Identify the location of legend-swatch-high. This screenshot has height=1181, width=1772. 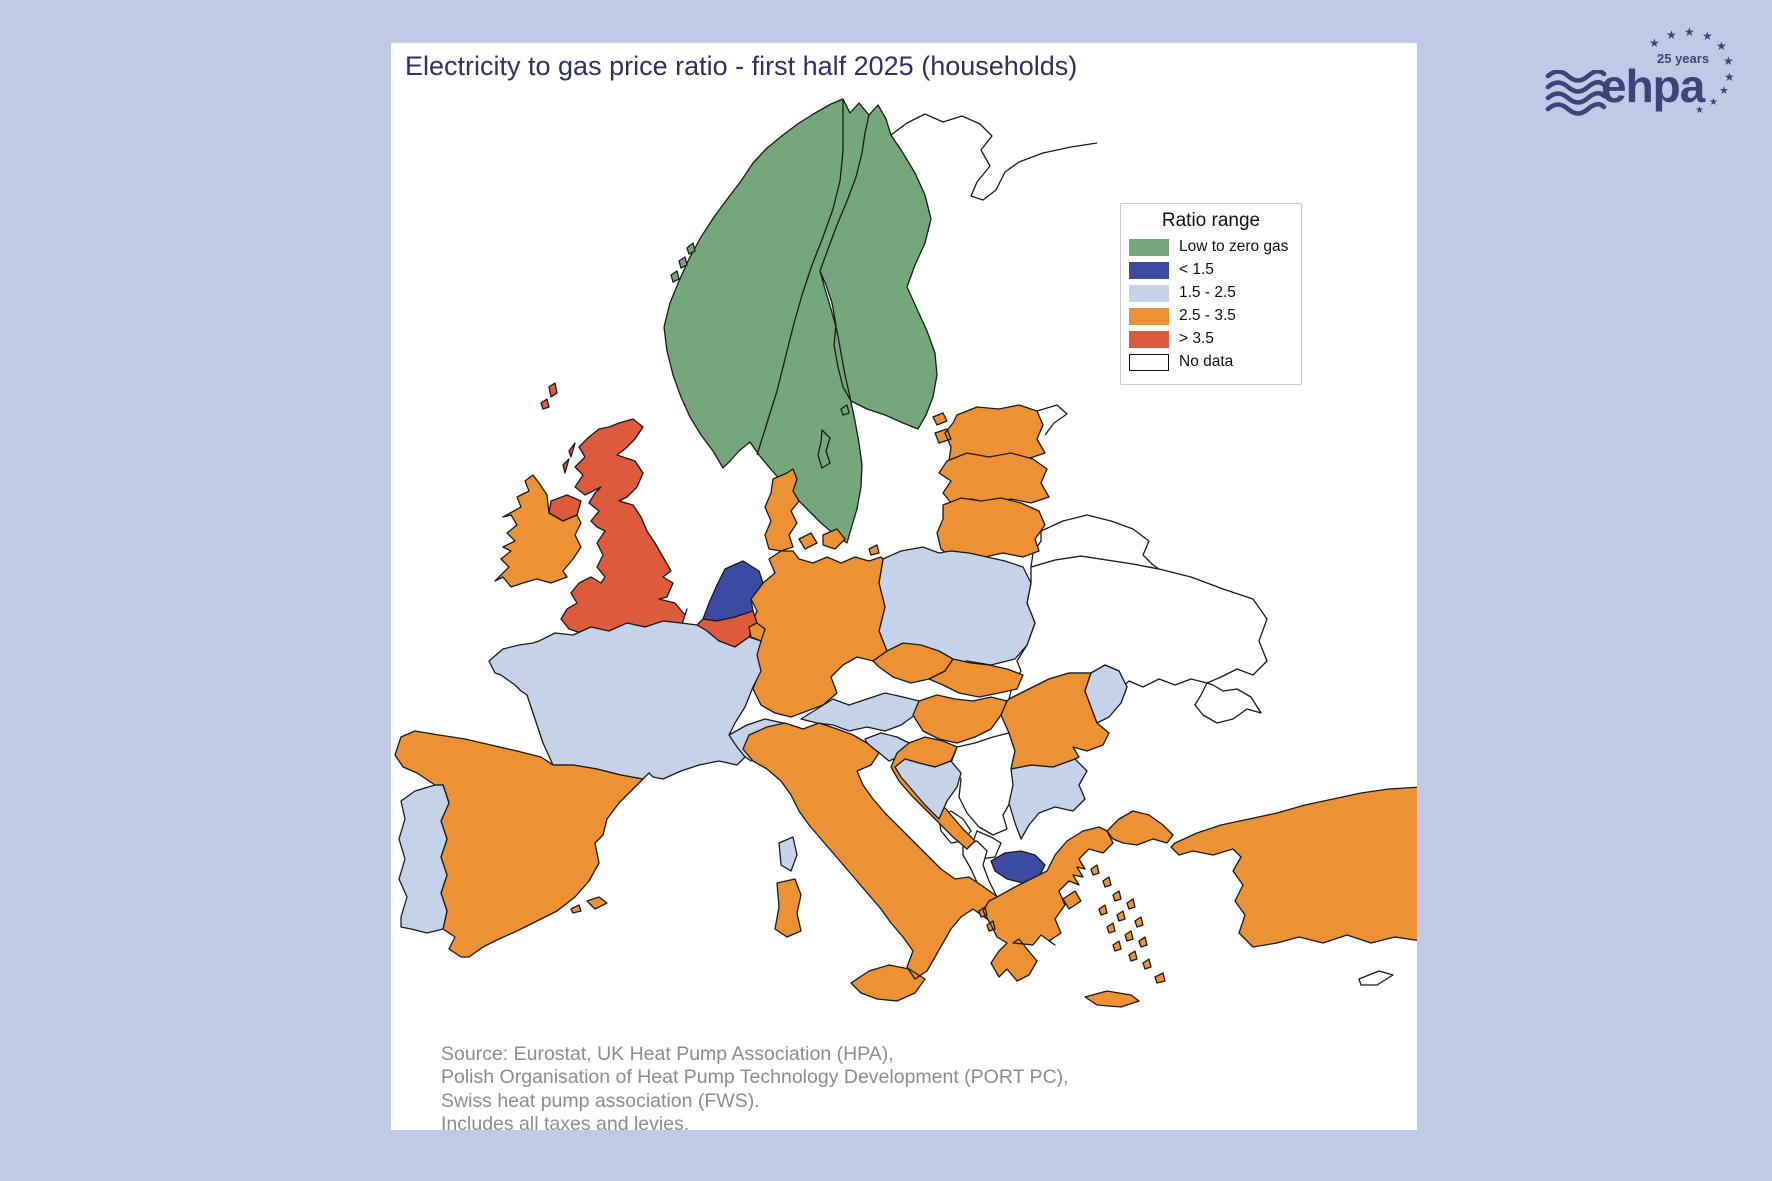
(1149, 316).